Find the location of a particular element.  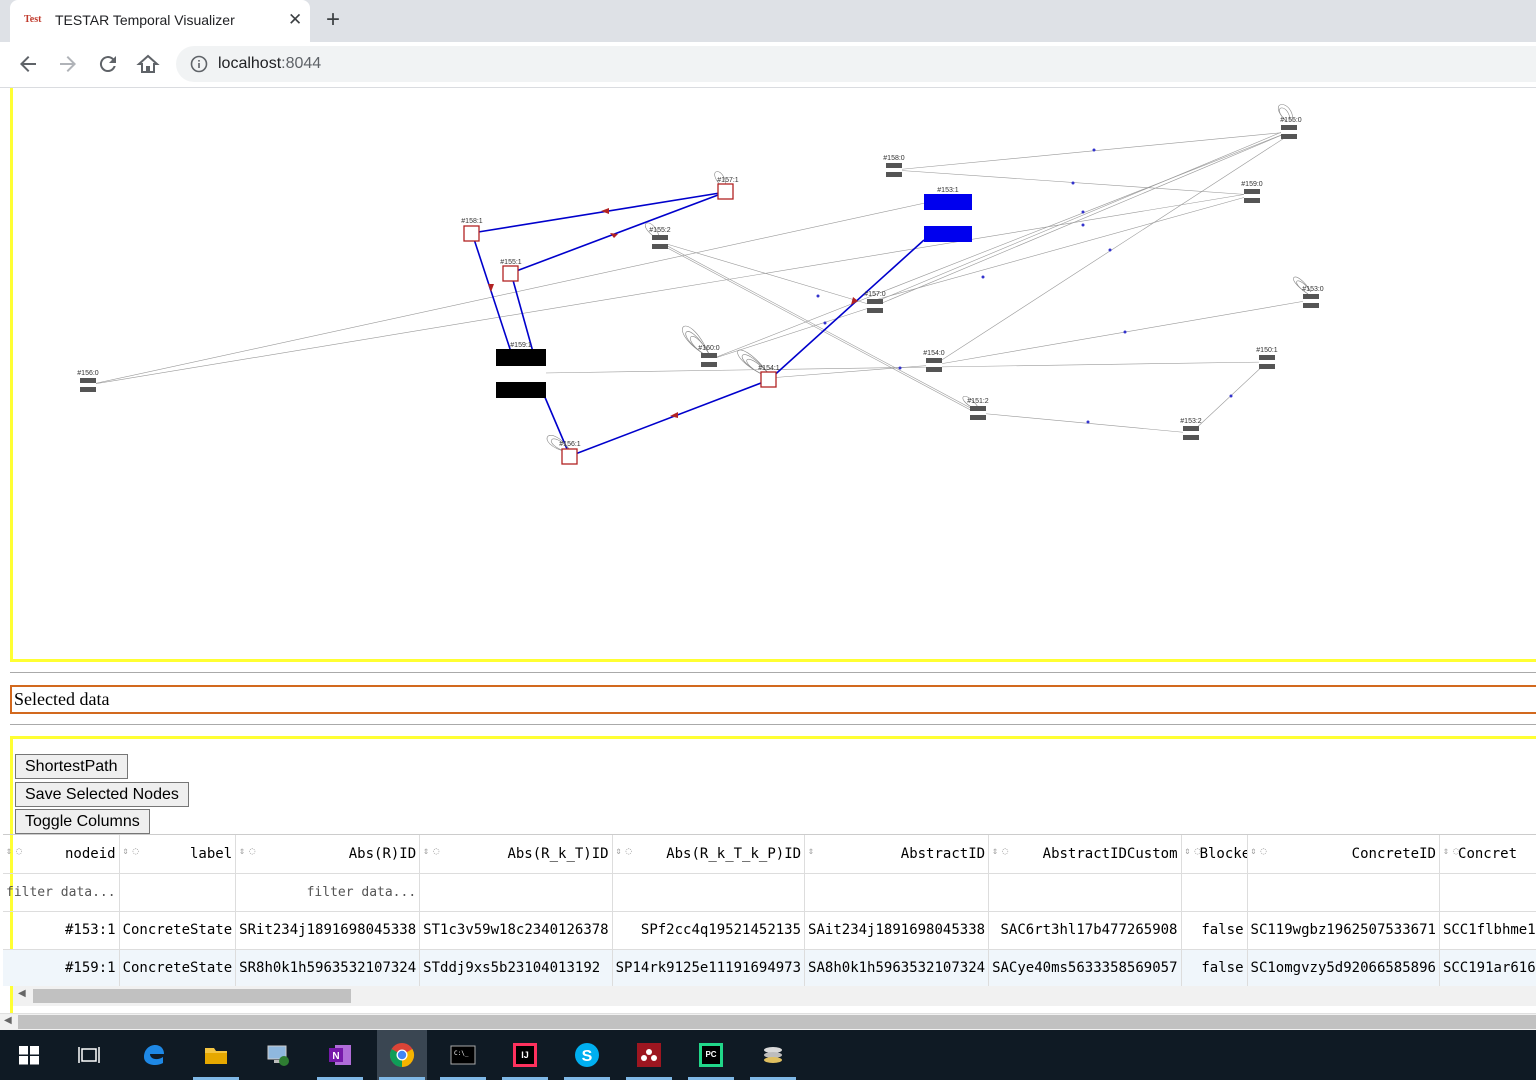

node-label: #159:1 is located at coordinates (521, 345).